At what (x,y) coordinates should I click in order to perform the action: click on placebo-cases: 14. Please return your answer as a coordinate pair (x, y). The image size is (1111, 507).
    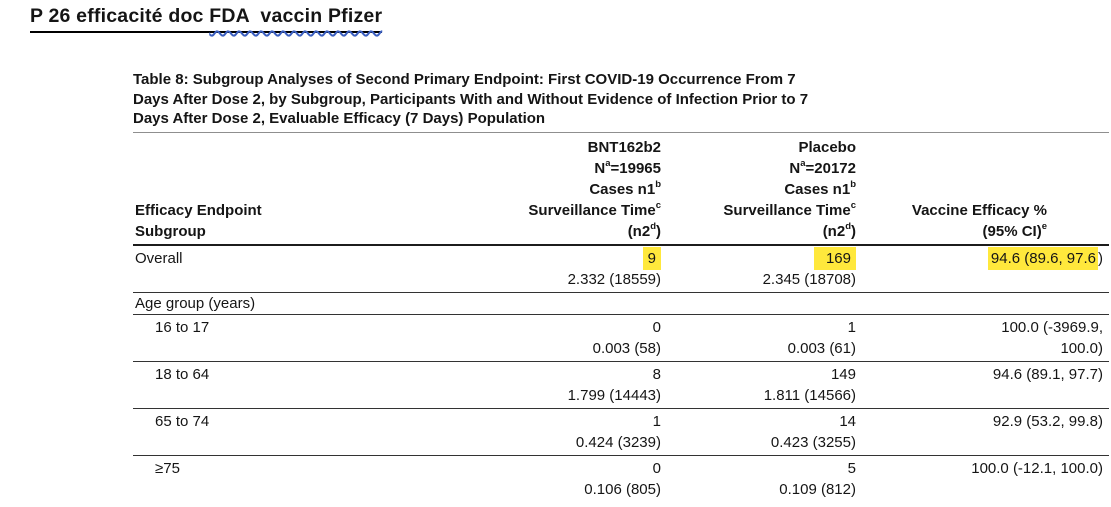
    Looking at the image, I should click on (847, 421).